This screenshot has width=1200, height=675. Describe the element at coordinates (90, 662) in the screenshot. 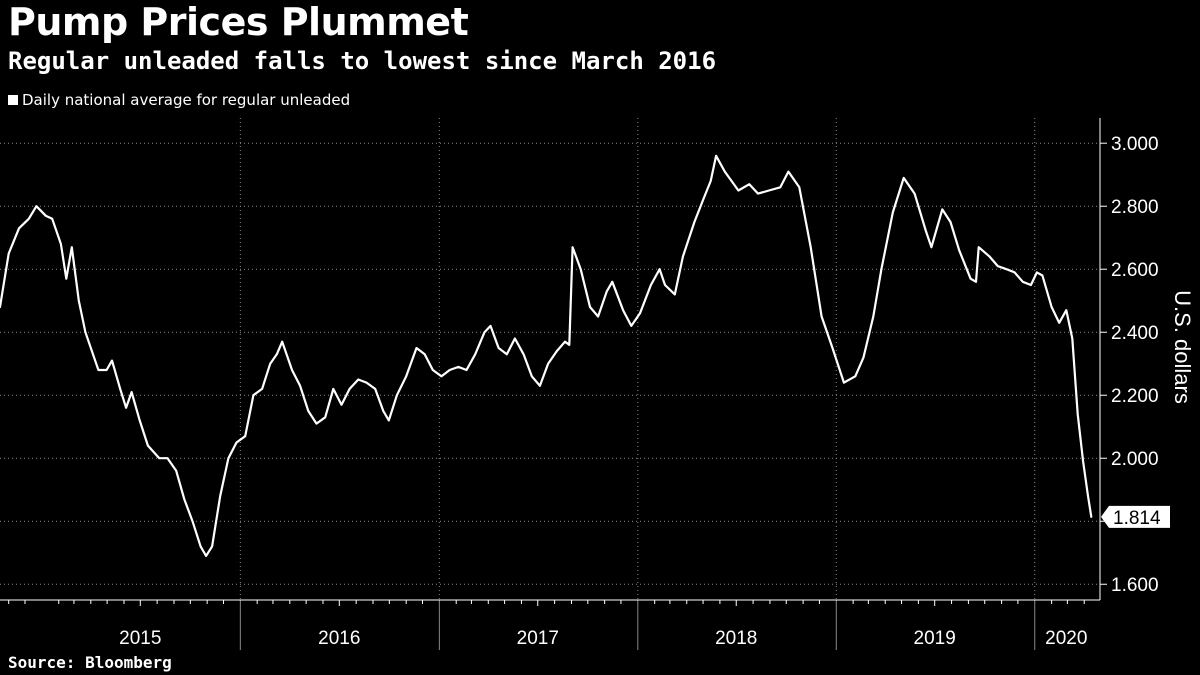

I see `source-note: Source: Bloomberg` at that location.